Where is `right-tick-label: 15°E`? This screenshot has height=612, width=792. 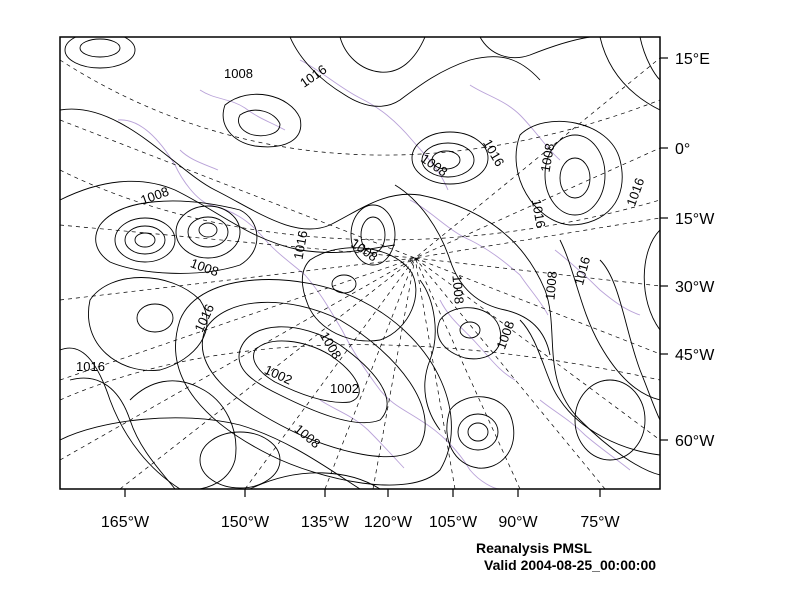 right-tick-label: 15°E is located at coordinates (692, 59).